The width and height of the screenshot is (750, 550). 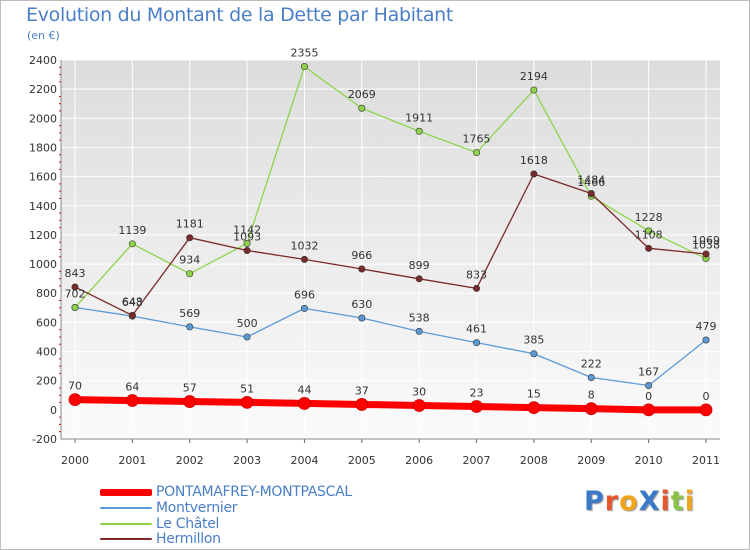 What do you see at coordinates (43, 35) in the screenshot?
I see `chart-subtitle: (en €)` at bounding box center [43, 35].